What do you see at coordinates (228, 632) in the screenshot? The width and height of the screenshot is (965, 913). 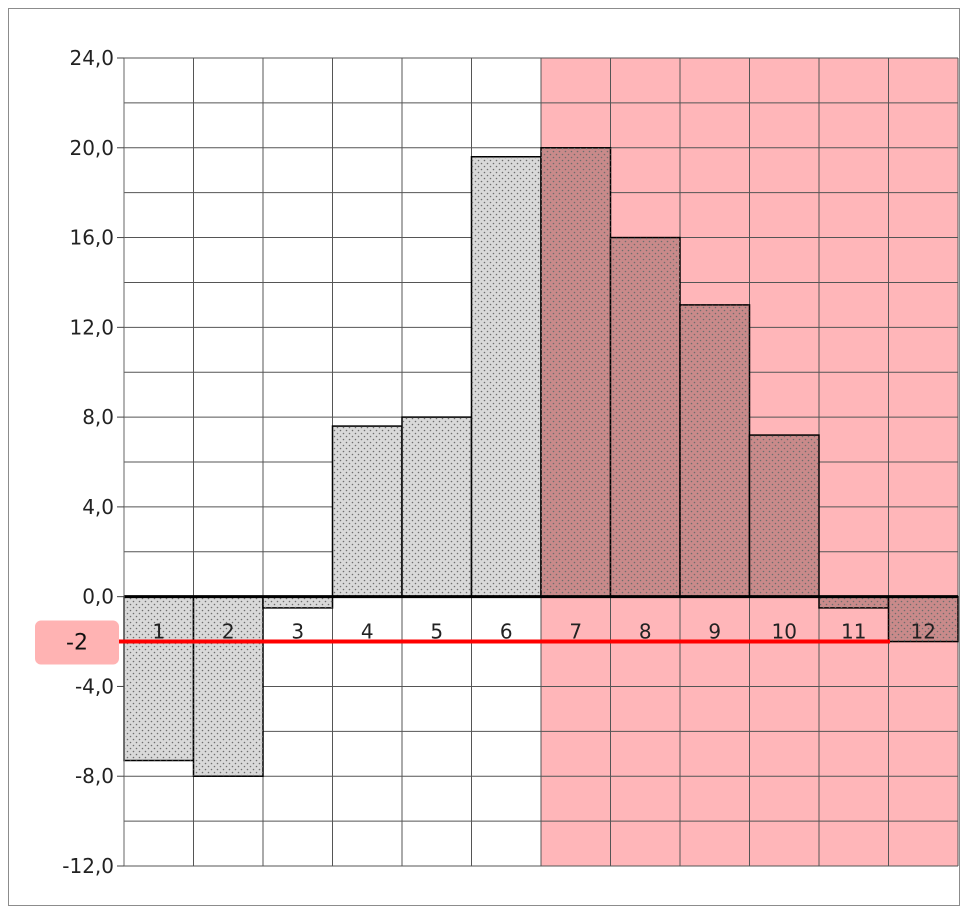 I see `x-tick-label: 2` at bounding box center [228, 632].